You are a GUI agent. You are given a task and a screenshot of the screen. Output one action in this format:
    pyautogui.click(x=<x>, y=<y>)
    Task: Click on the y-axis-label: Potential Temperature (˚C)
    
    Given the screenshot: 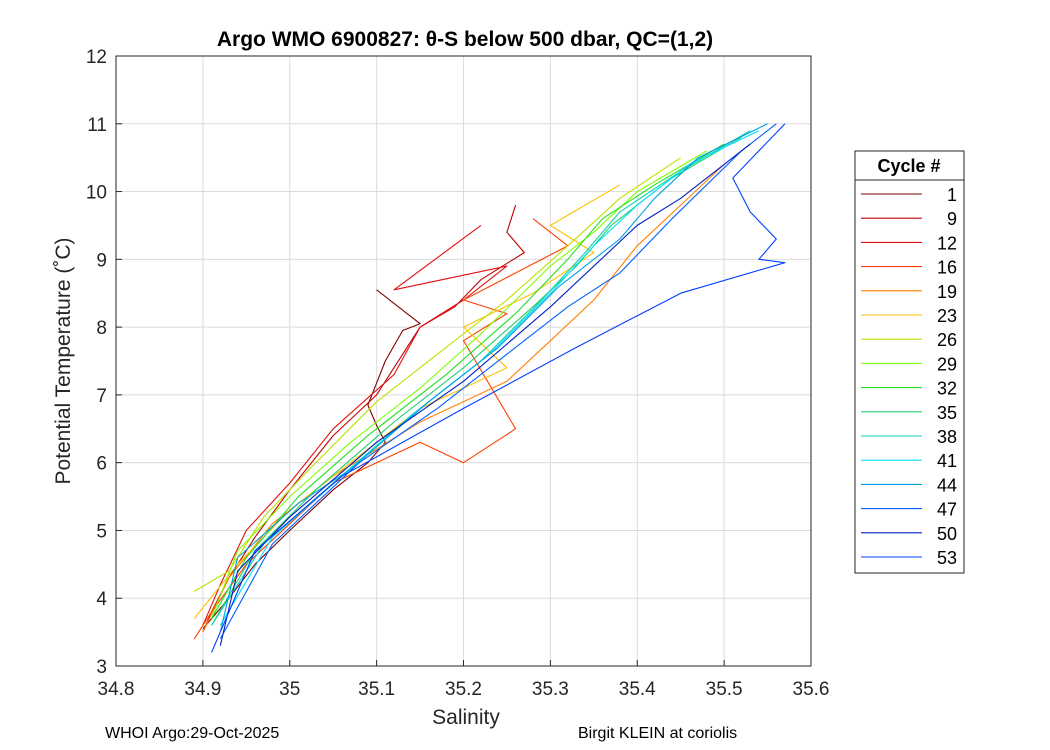 What is the action you would take?
    pyautogui.click(x=63, y=360)
    